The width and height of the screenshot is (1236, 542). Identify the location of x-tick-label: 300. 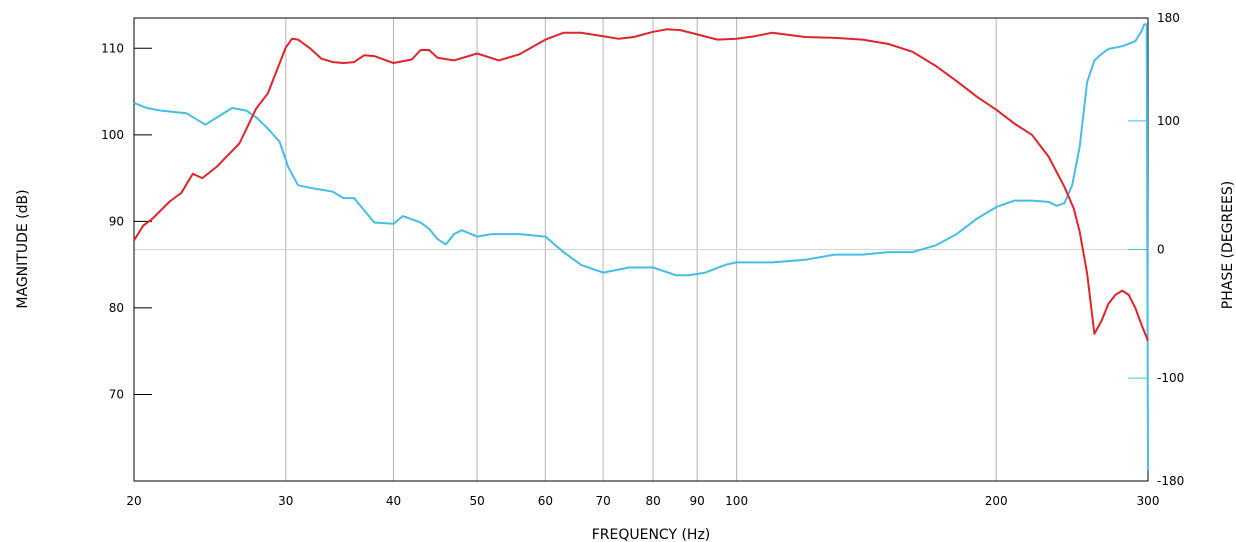
(1148, 501).